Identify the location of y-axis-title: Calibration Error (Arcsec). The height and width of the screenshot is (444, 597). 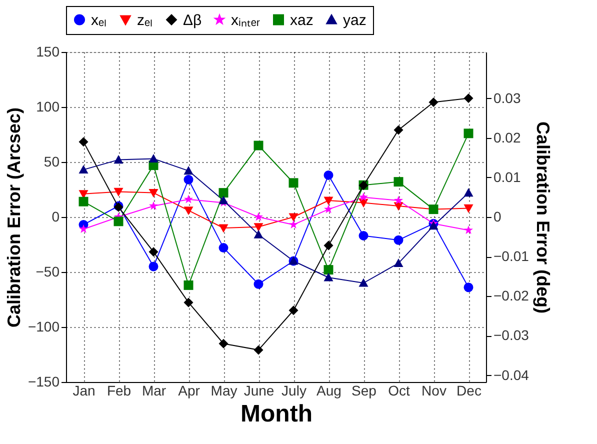
(14, 217).